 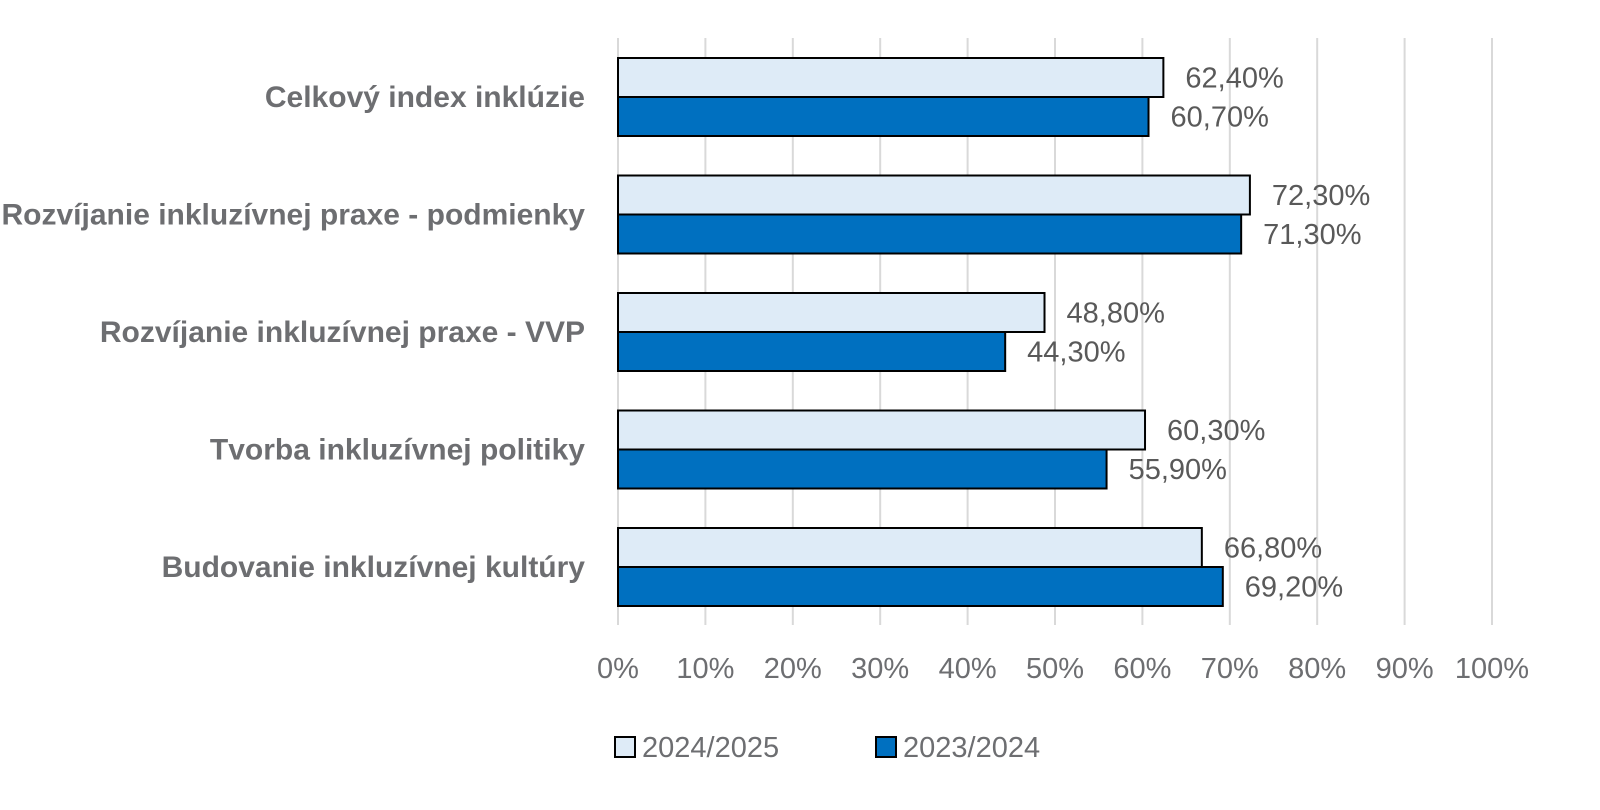 What do you see at coordinates (1294, 588) in the screenshot?
I see `data-label: 69,20%` at bounding box center [1294, 588].